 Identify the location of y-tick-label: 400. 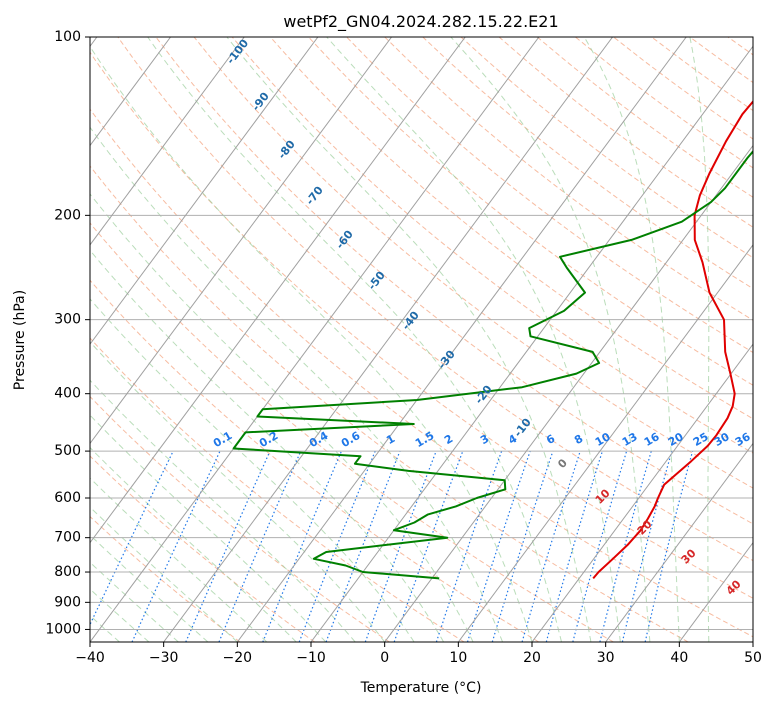
(67, 394).